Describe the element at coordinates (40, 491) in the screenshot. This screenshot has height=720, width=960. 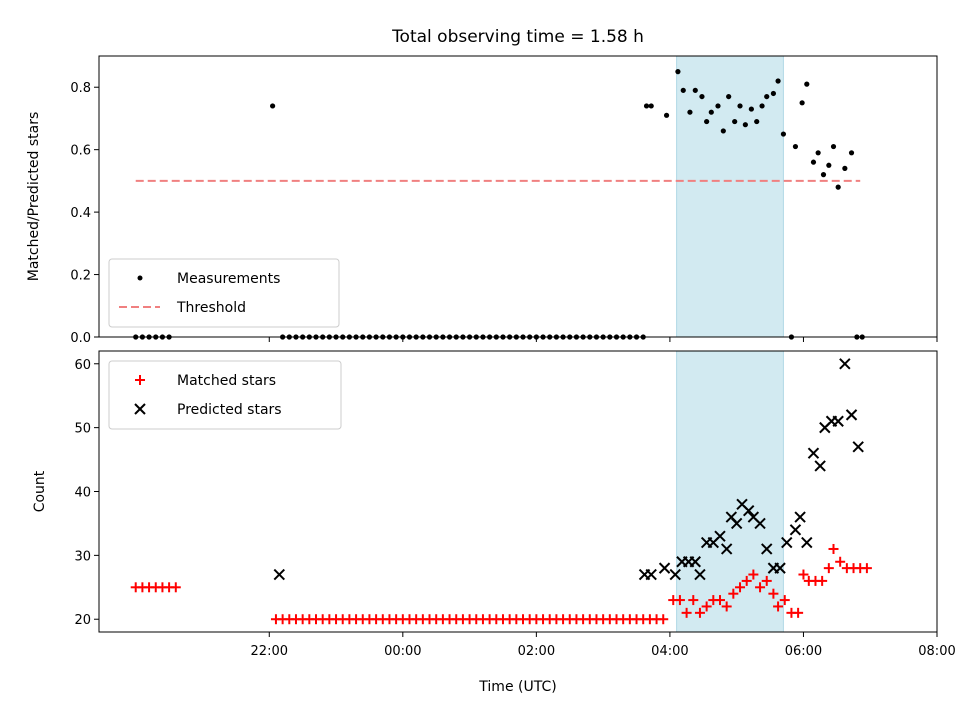
I see `bottom-y-axis-label: Count` at that location.